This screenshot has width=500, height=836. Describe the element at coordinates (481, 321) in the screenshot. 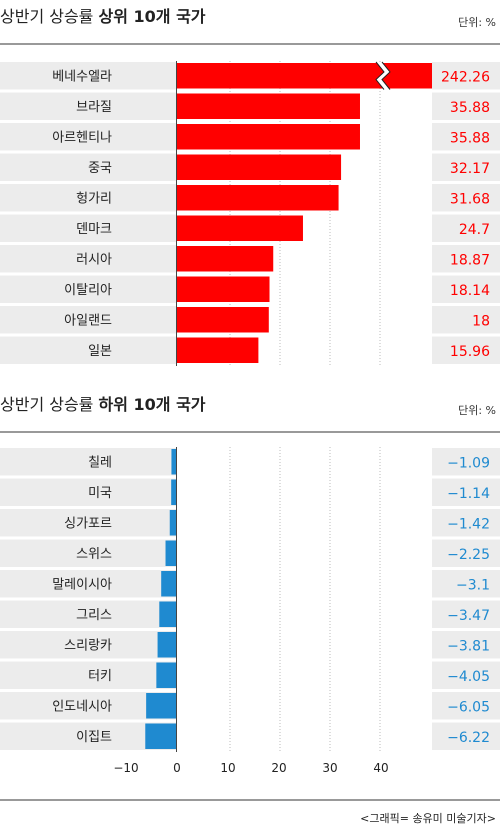

I see `value-label: 18` at that location.